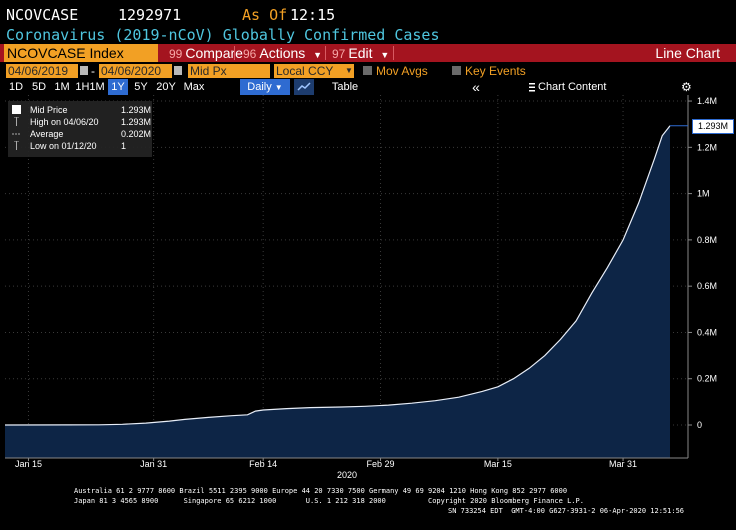 Image resolution: width=736 pixels, height=530 pixels. I want to click on x-axis-year-label: 2020, so click(347, 475).